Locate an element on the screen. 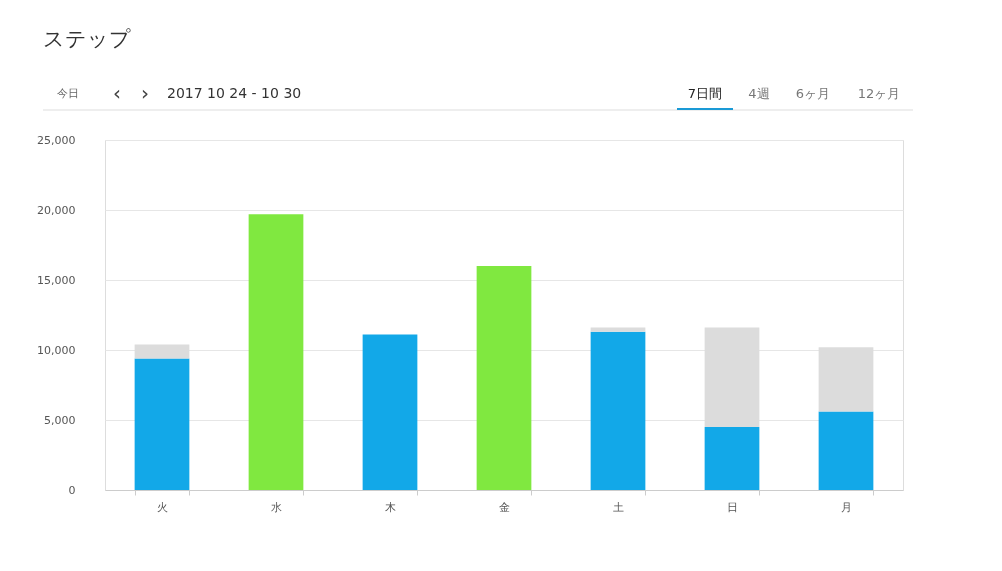  x-tick-label: 土 is located at coordinates (618, 507).